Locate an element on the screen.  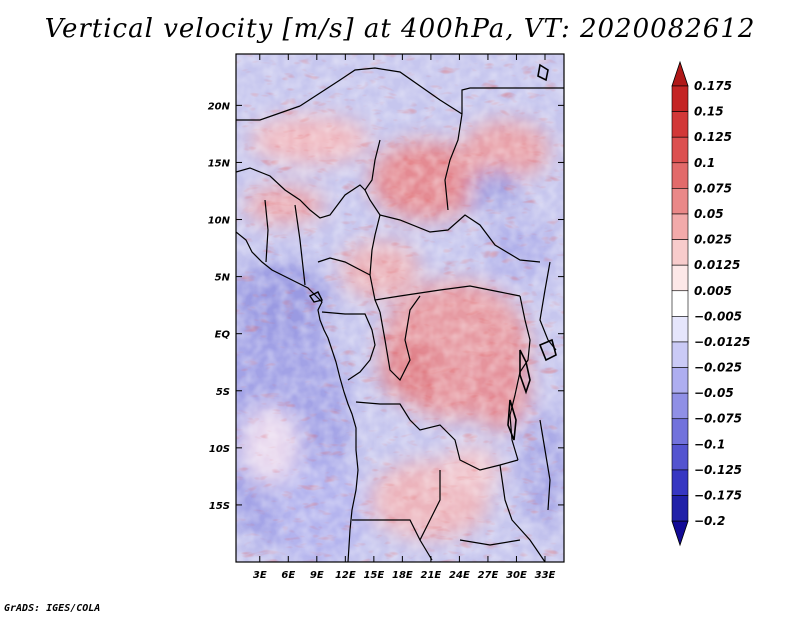
colorbar-label: −0.1 is located at coordinates (709, 444).